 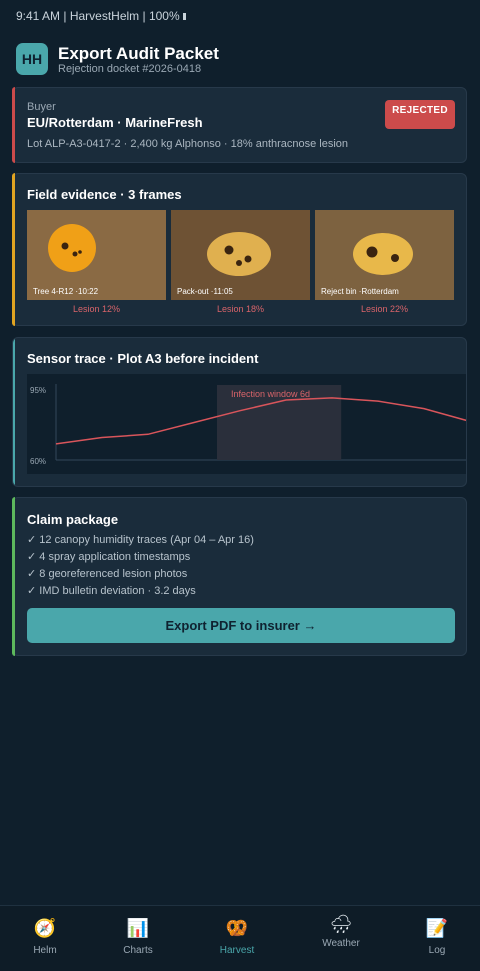 I want to click on humidity-trace-line, so click(x=260, y=421).